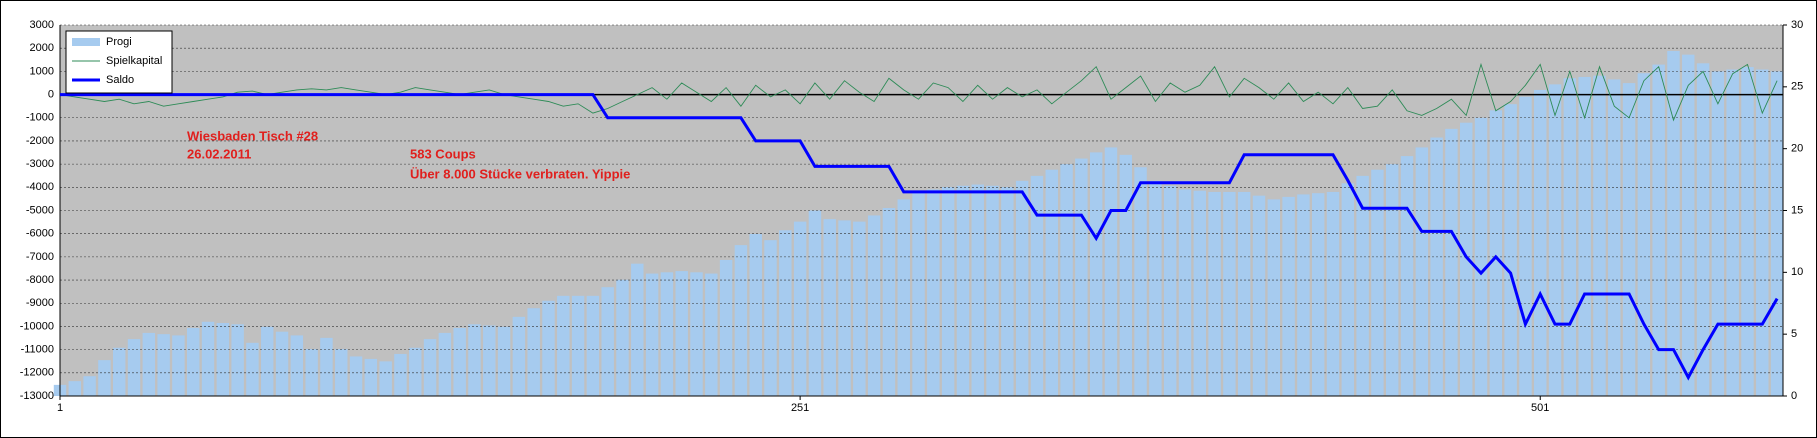 The image size is (1817, 438). I want to click on y-tick-label: 1000, so click(42, 71).